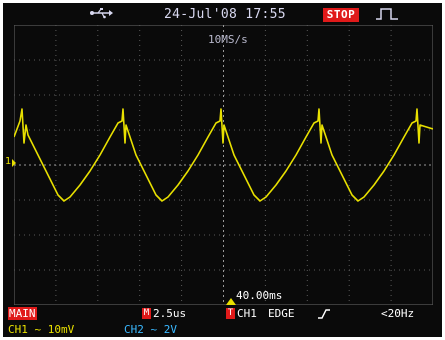 This screenshot has height=340, width=445. What do you see at coordinates (324, 314) in the screenshot?
I see `rising-edge-icon` at bounding box center [324, 314].